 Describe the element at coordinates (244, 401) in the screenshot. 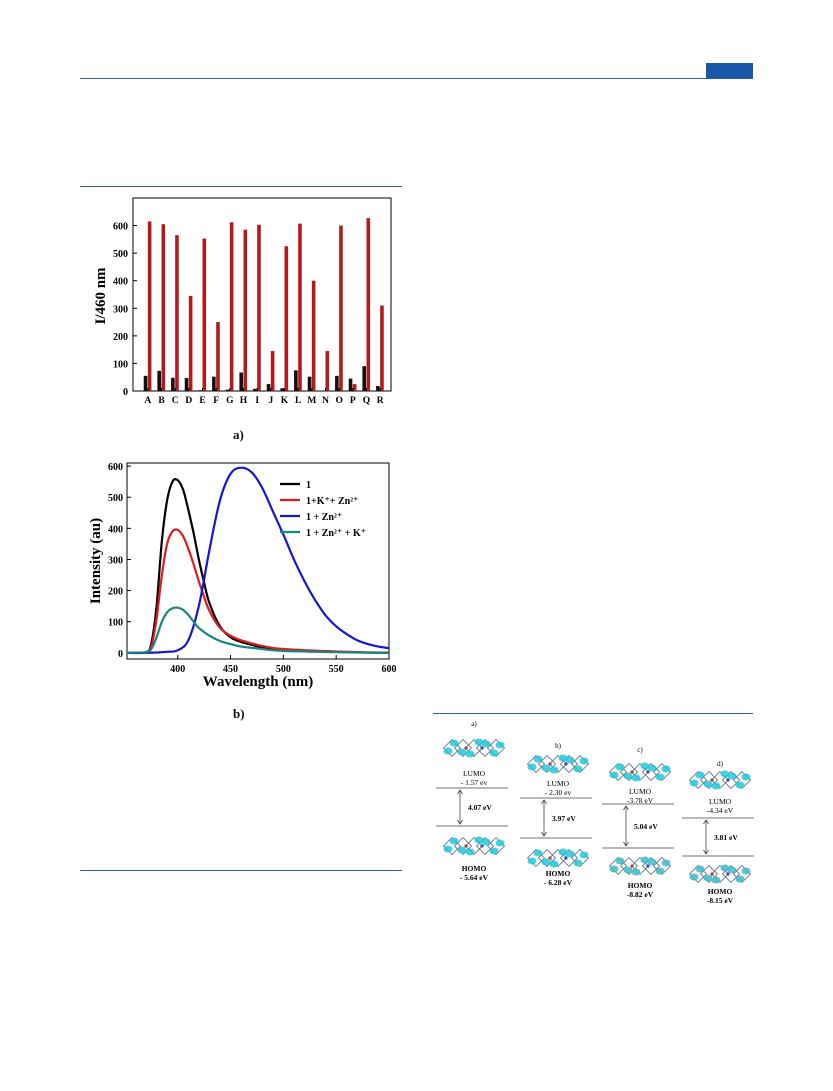

I see `x-tick-label: H` at that location.